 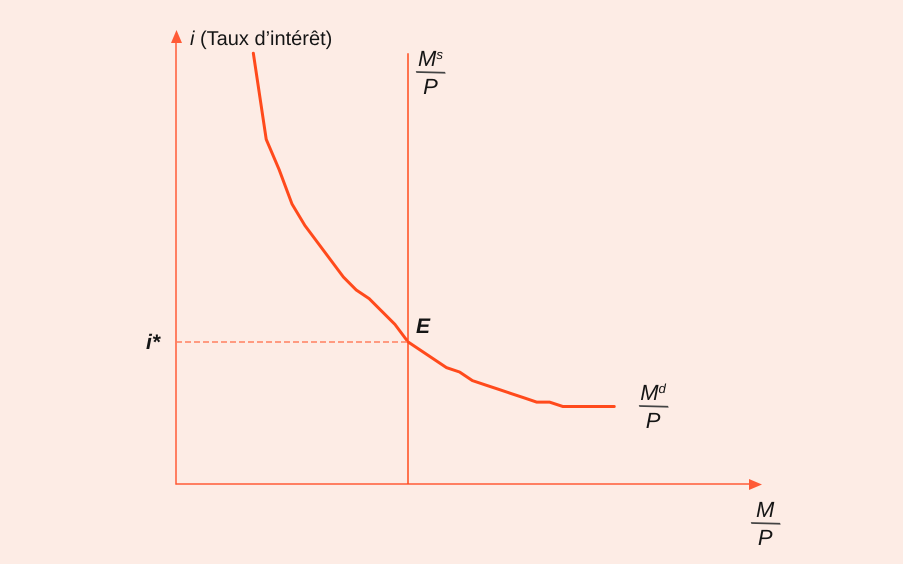 I want to click on annotation: E, so click(x=423, y=326).